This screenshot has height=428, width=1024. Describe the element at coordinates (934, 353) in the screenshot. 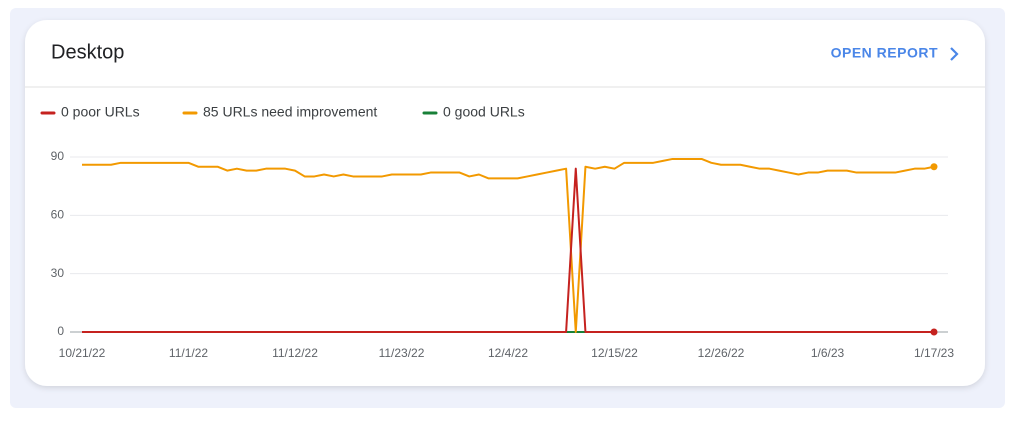

I see `x-tick-label: 1/17/23` at that location.